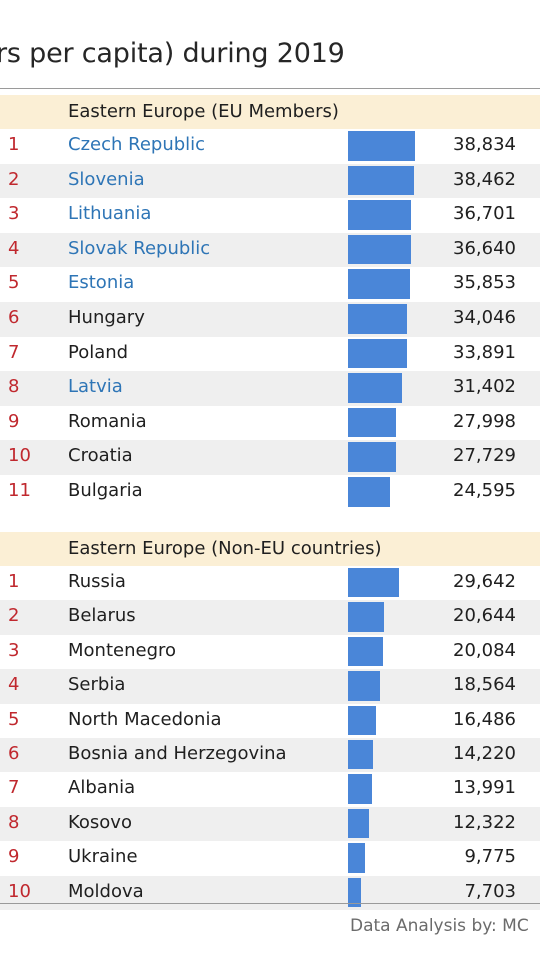 This screenshot has width=540, height=960. What do you see at coordinates (225, 548) in the screenshot?
I see `non-eu-header-label: Eastern Europe (Non-EU countries)` at bounding box center [225, 548].